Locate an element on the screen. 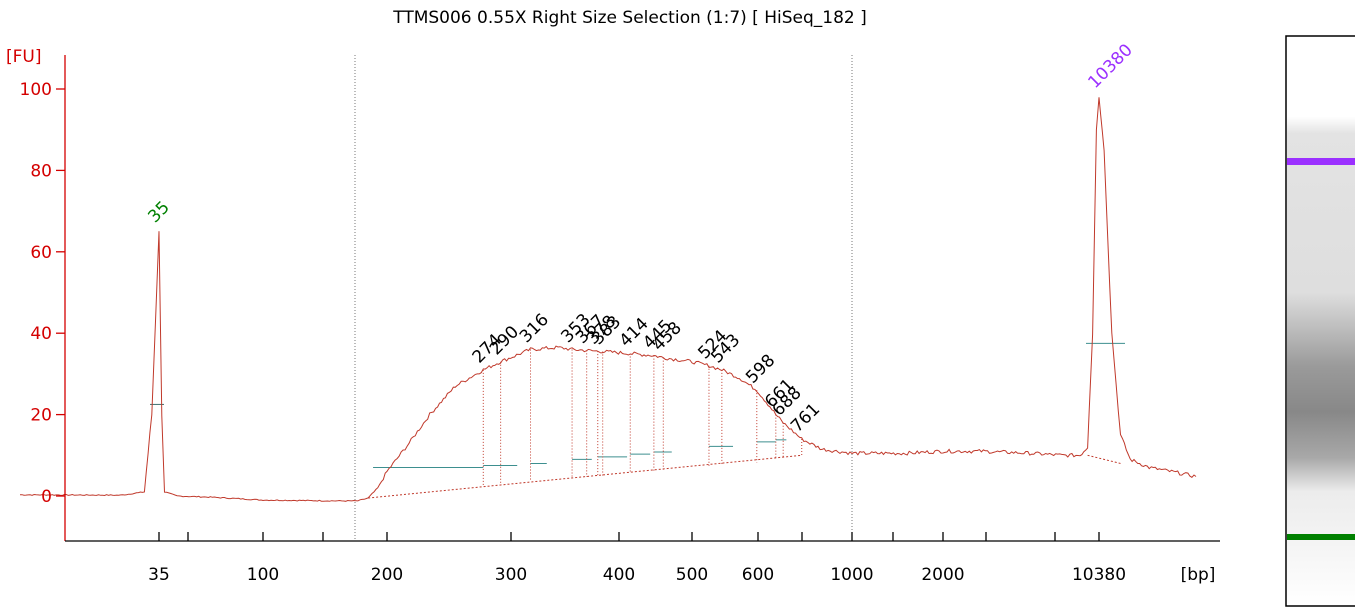 The height and width of the screenshot is (607, 1355). peak-label: 598 is located at coordinates (760, 369).